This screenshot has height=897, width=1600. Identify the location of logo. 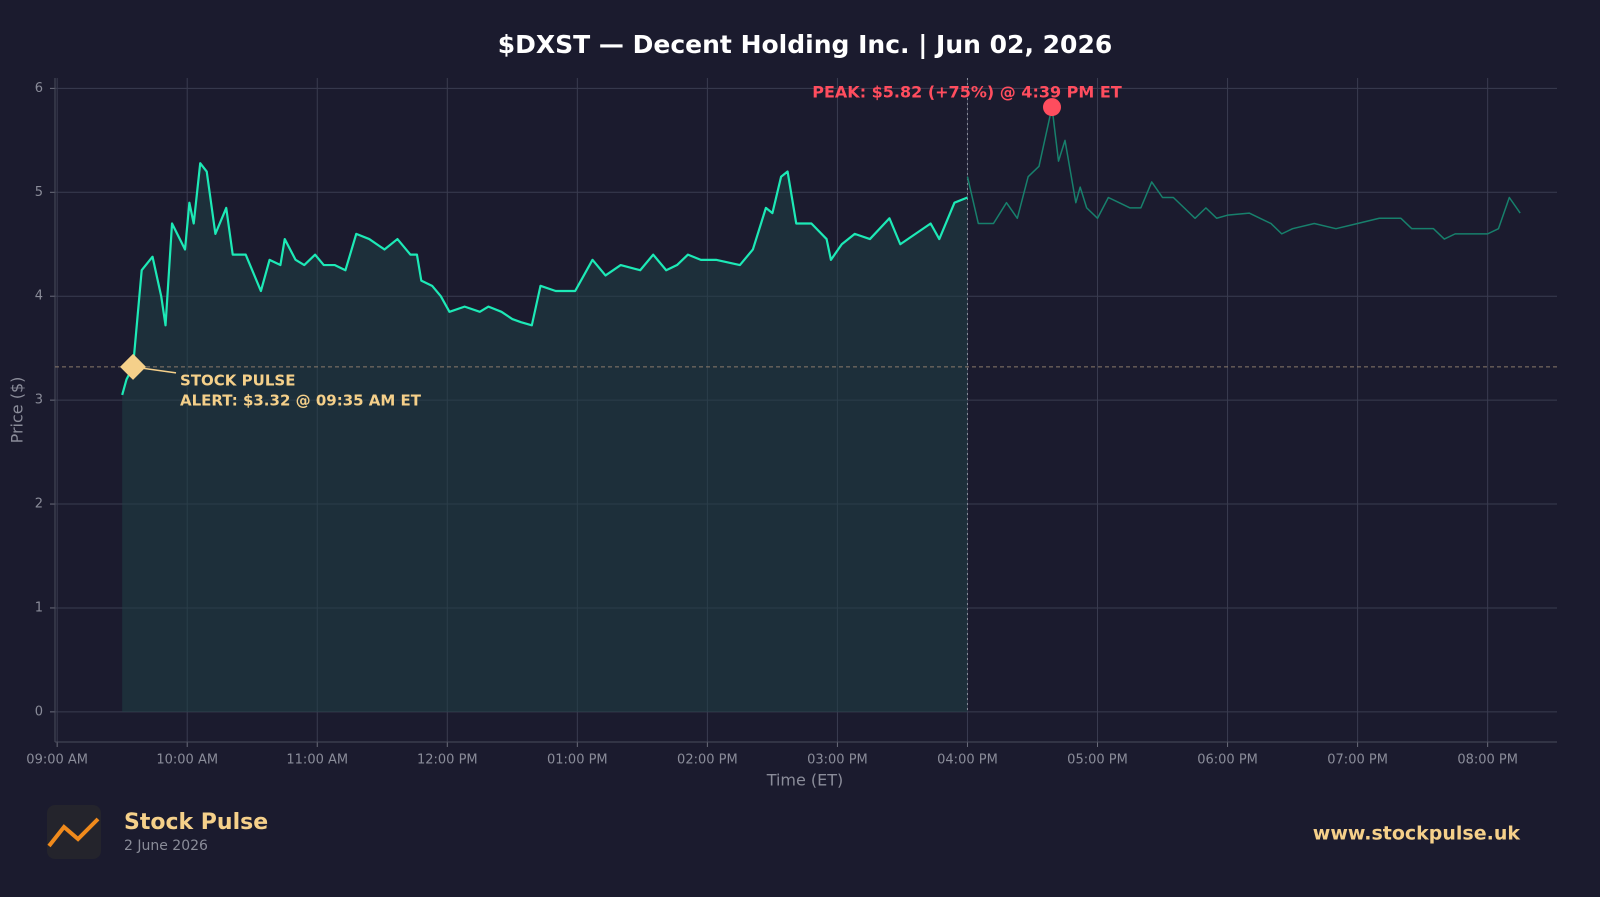
(74, 832).